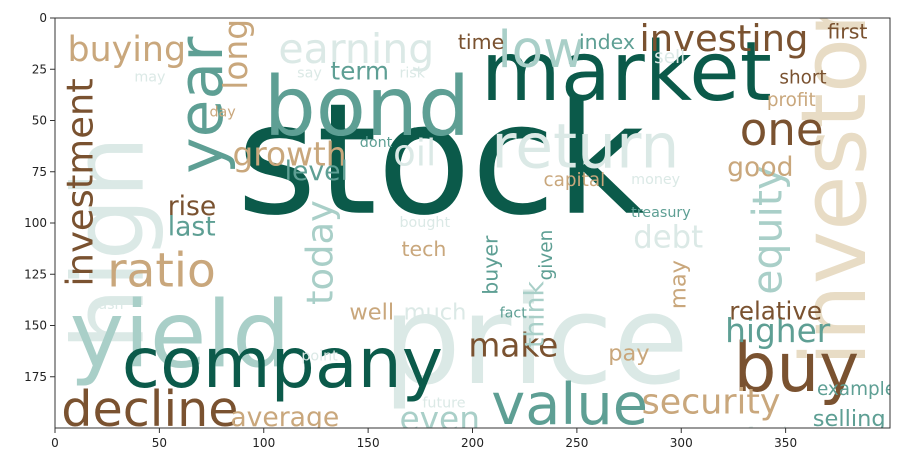 The width and height of the screenshot is (906, 475). Describe the element at coordinates (724, 38) in the screenshot. I see `word-investing: investing` at that location.